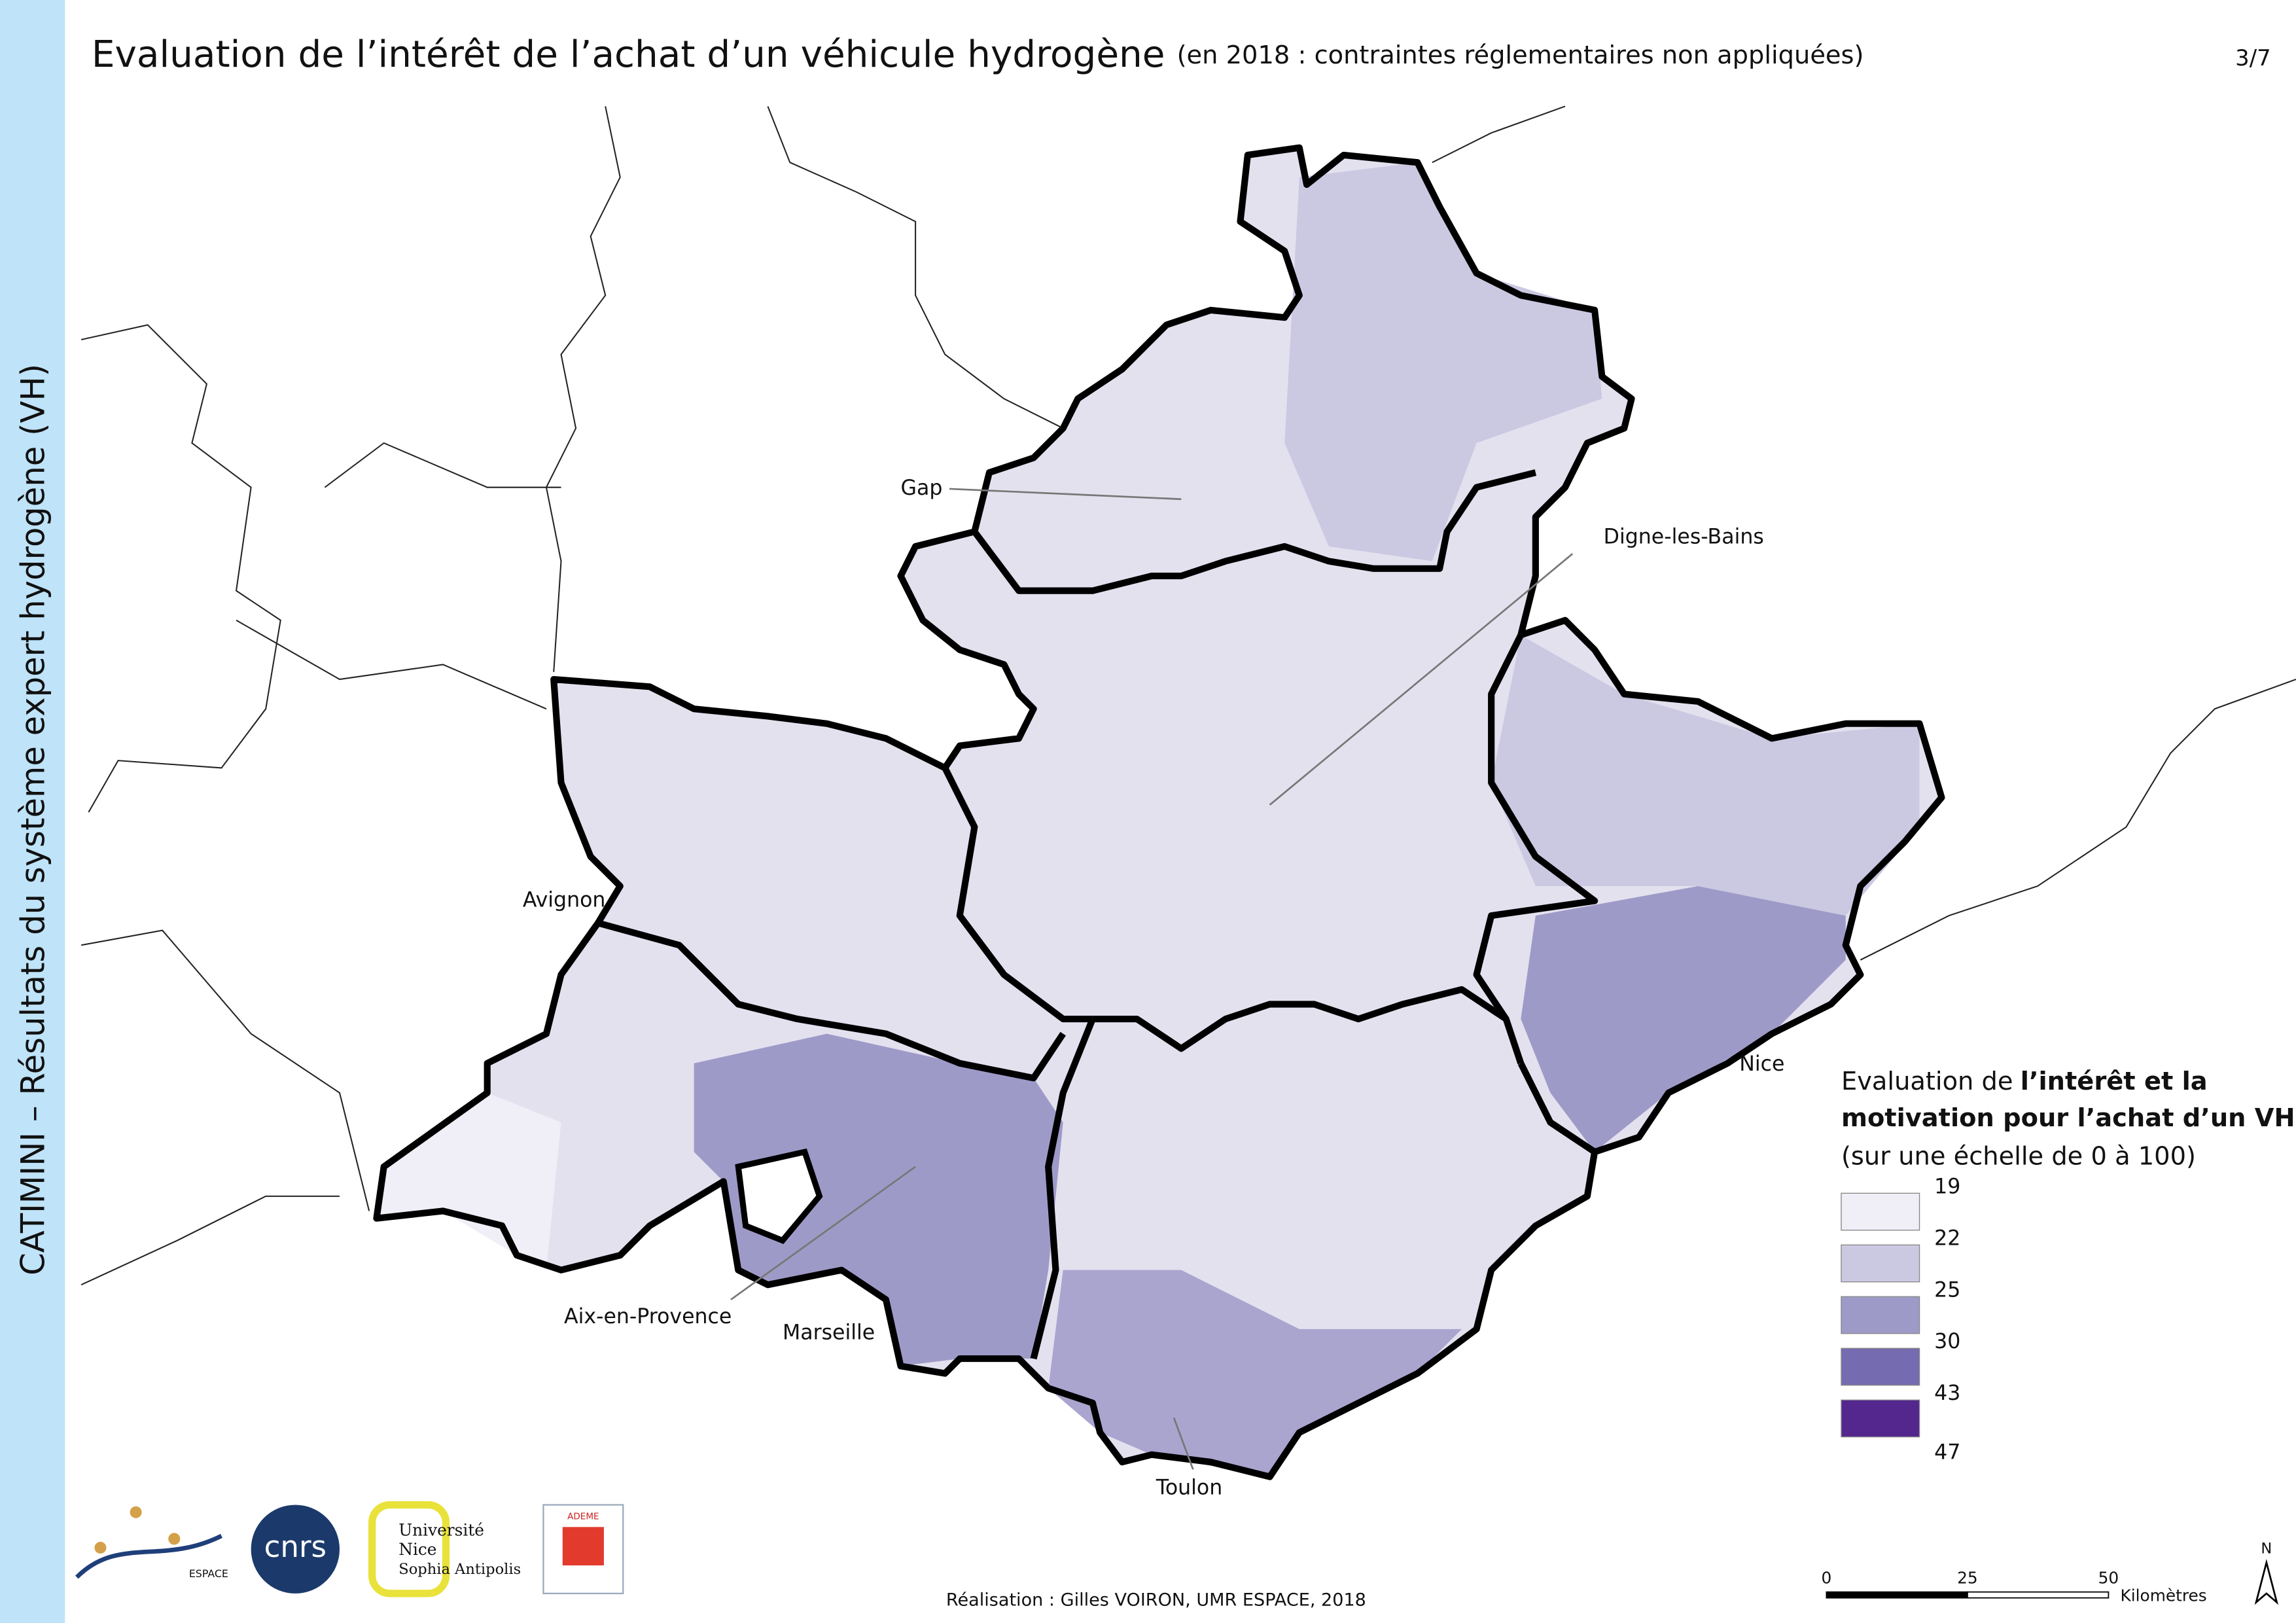 Image resolution: width=2296 pixels, height=1623 pixels. What do you see at coordinates (441, 1530) in the screenshot?
I see `university-logo-text: Université` at bounding box center [441, 1530].